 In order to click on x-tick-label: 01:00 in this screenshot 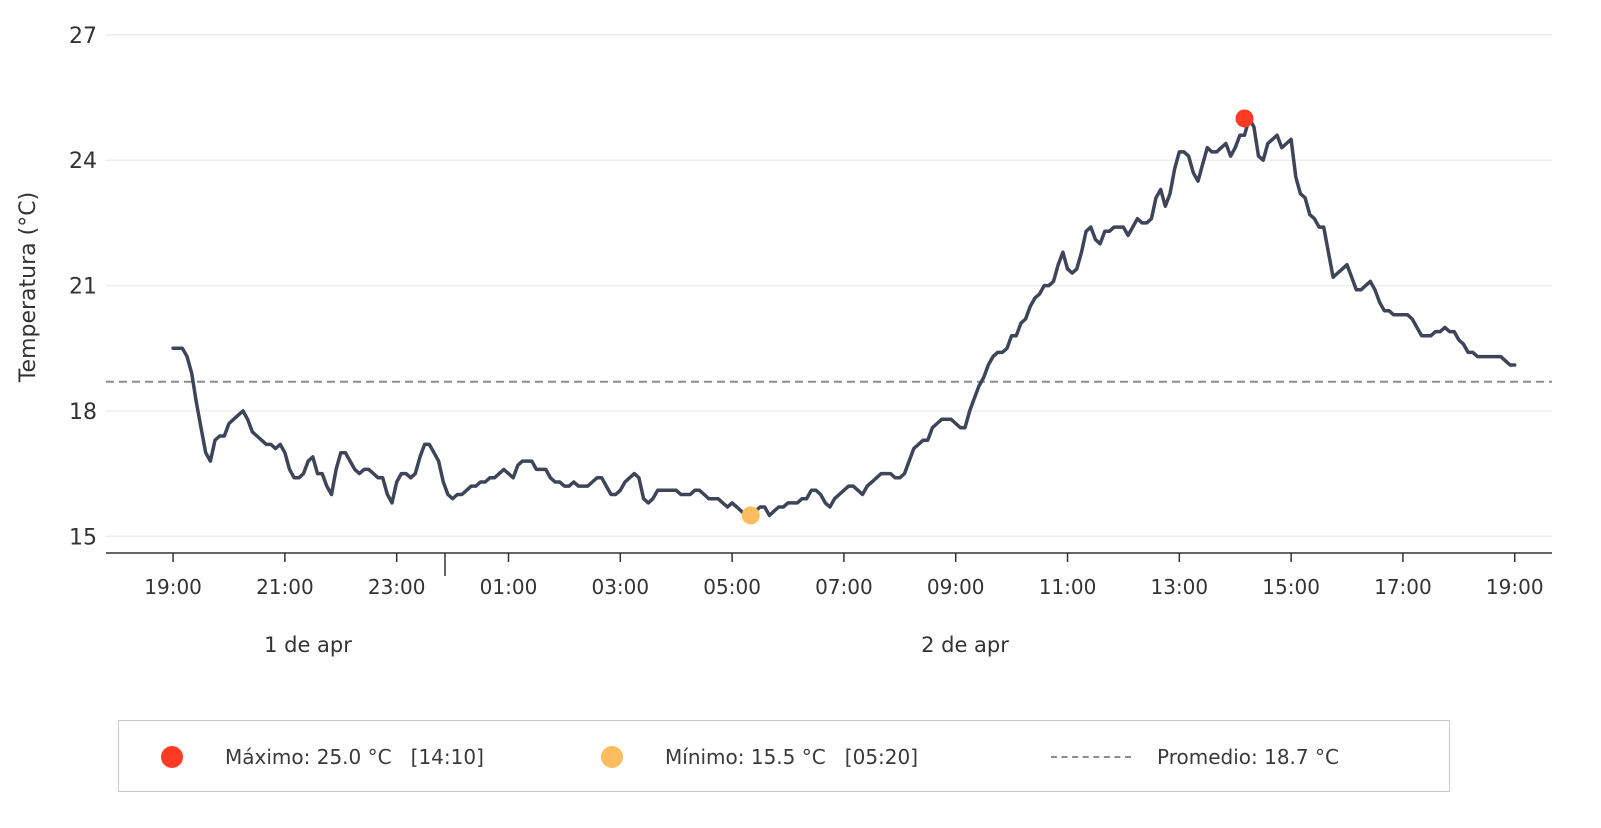, I will do `click(509, 587)`.